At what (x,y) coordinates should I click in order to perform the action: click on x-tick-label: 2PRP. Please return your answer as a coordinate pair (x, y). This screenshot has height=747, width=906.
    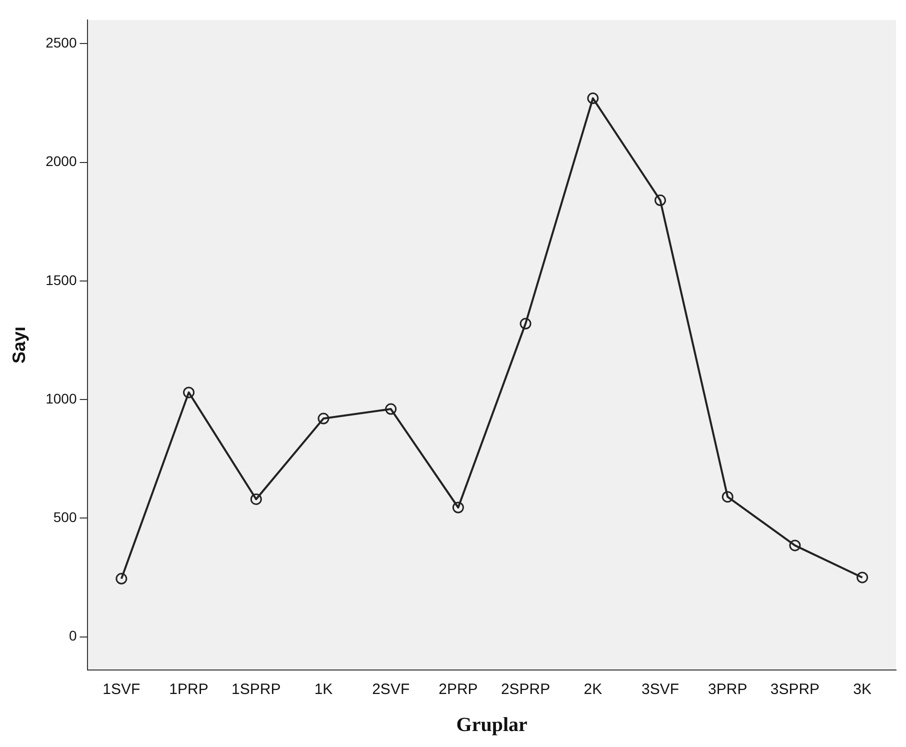
    Looking at the image, I should click on (458, 689).